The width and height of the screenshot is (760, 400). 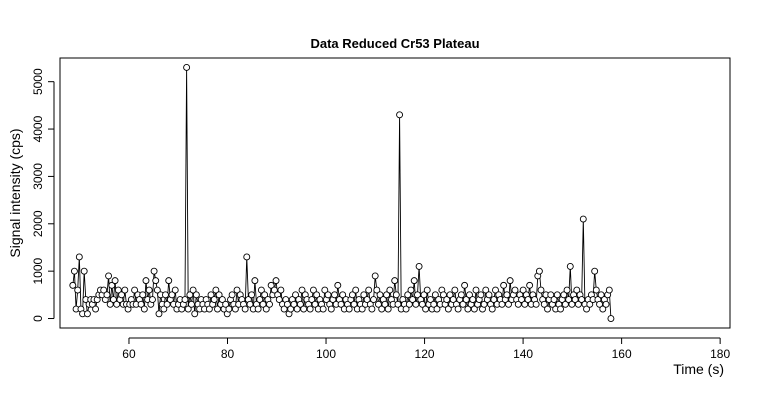 What do you see at coordinates (523, 354) in the screenshot?
I see `x-tick-label: 140` at bounding box center [523, 354].